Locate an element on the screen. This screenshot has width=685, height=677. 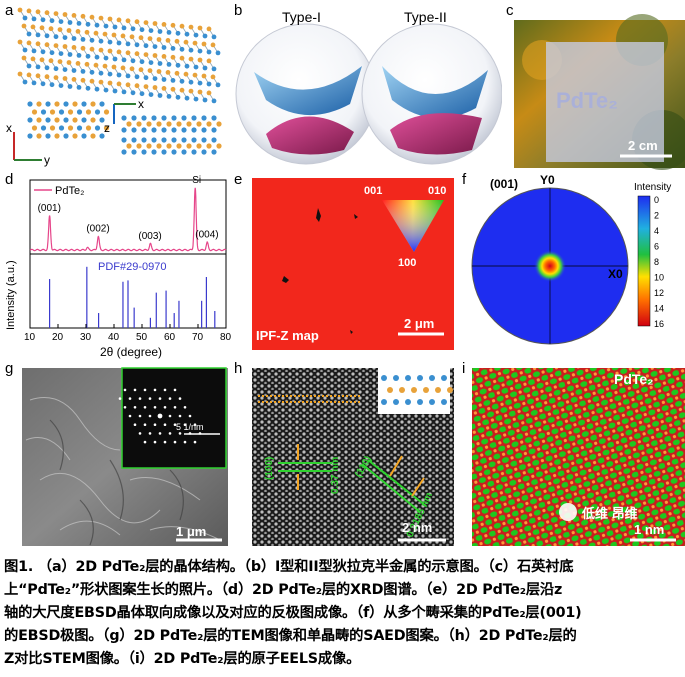
x-tick-label: 20 is located at coordinates (58, 337).